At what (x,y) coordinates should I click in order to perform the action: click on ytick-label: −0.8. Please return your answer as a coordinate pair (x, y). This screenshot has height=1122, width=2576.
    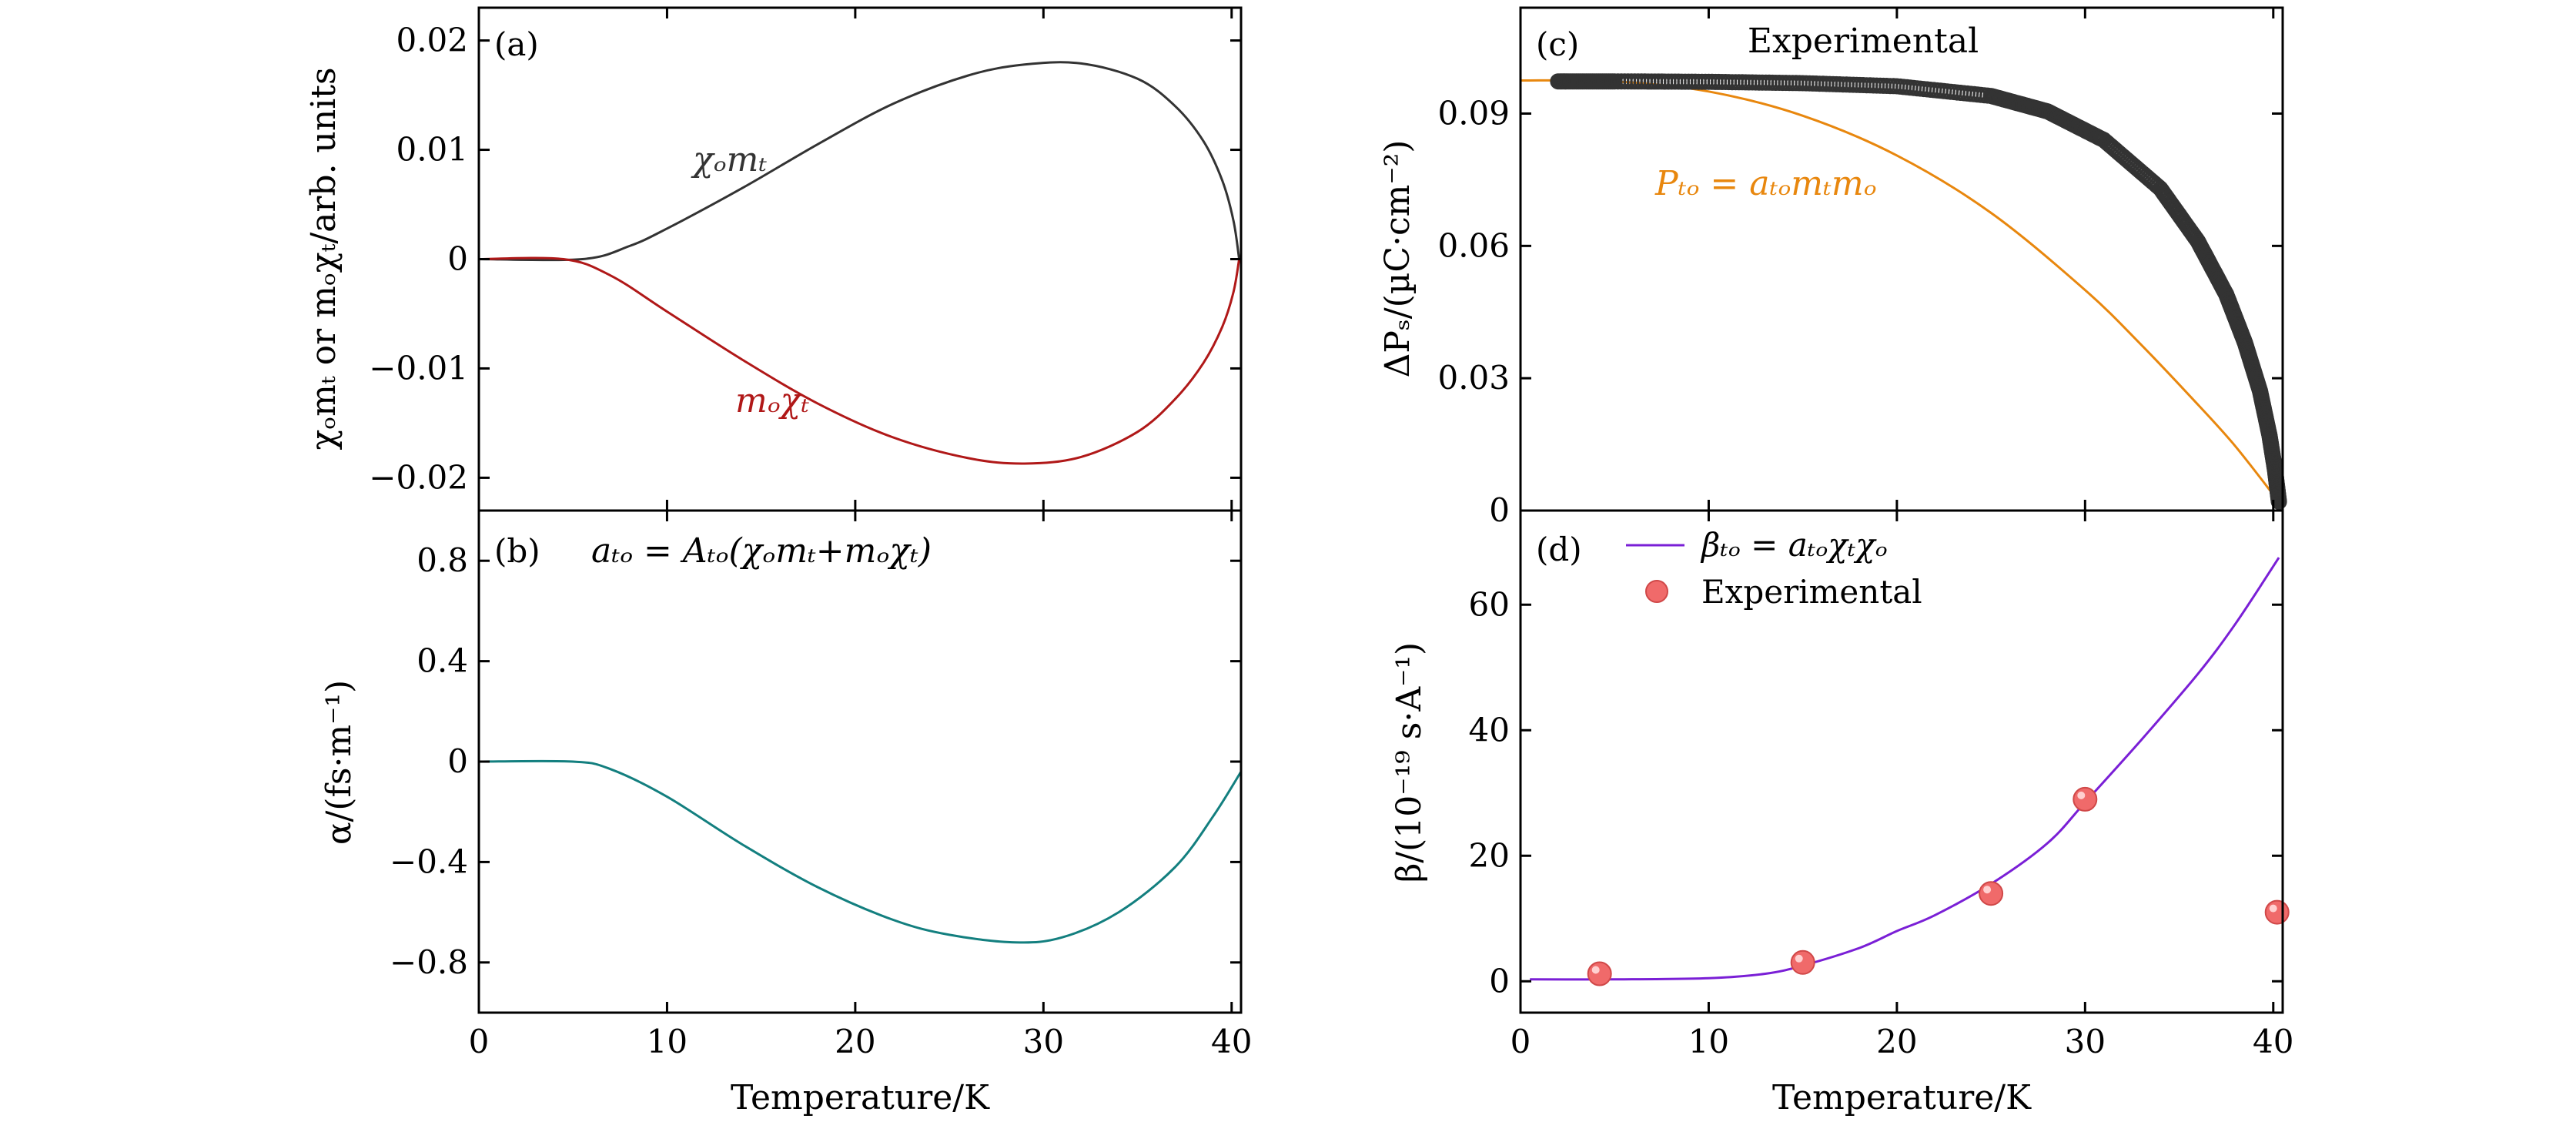
    Looking at the image, I should click on (429, 962).